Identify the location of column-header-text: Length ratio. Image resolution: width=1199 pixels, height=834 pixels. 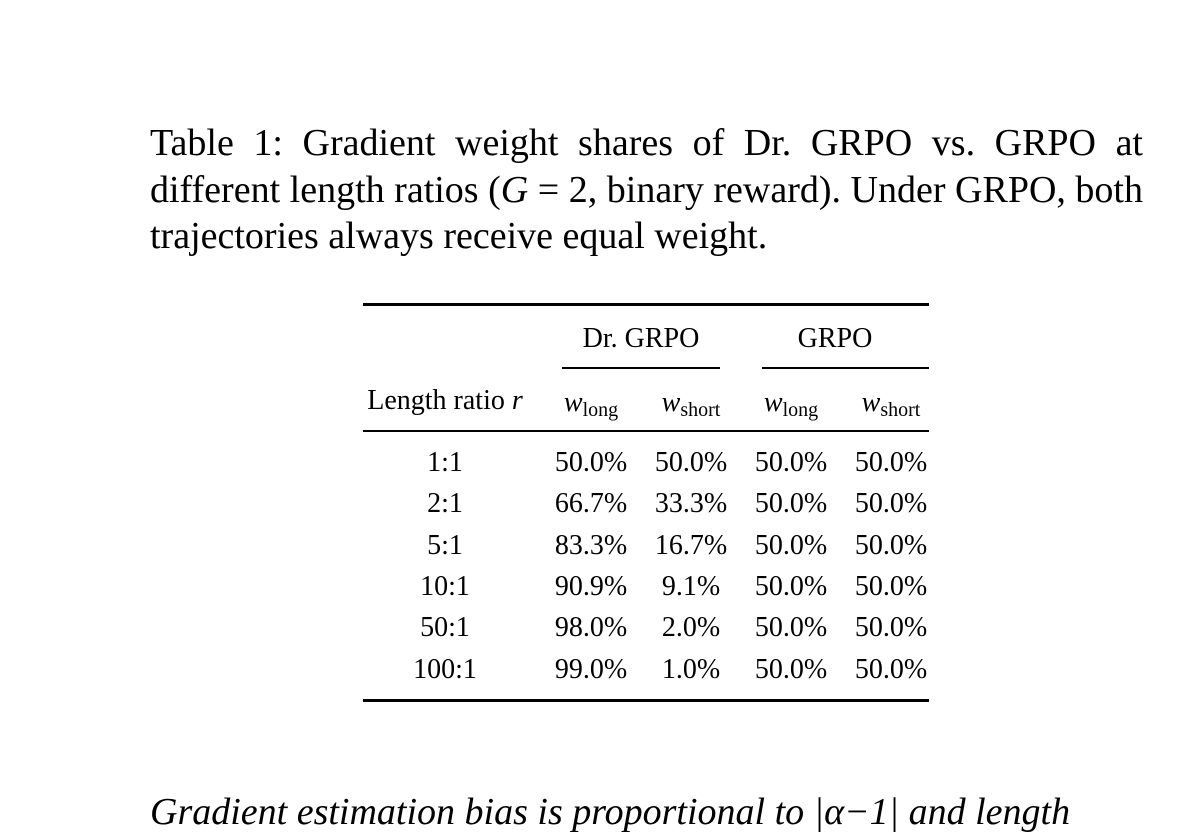
(436, 400).